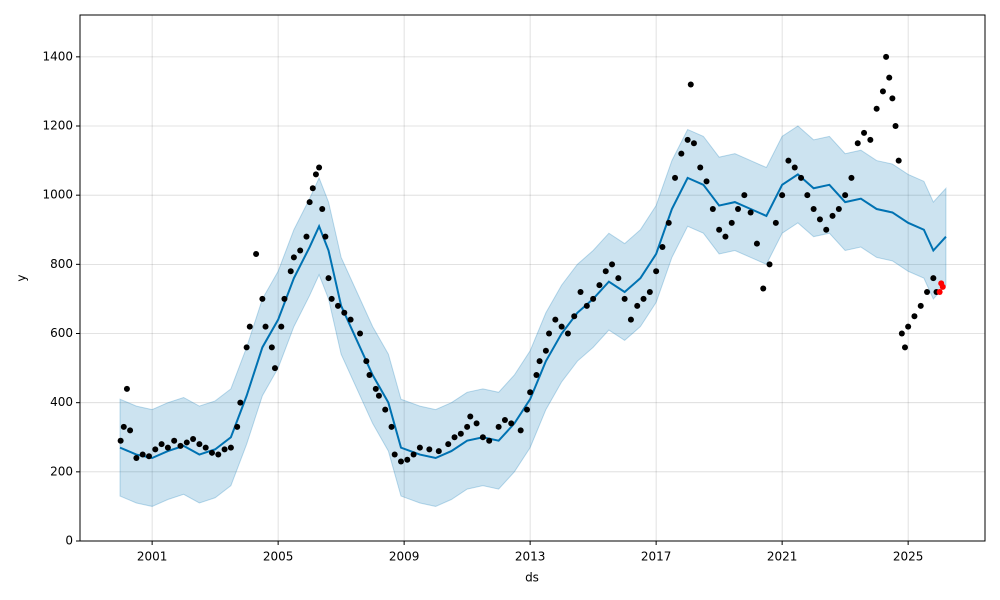 This screenshot has width=1000, height=600. What do you see at coordinates (278, 557) in the screenshot?
I see `x-tick-label: 2005` at bounding box center [278, 557].